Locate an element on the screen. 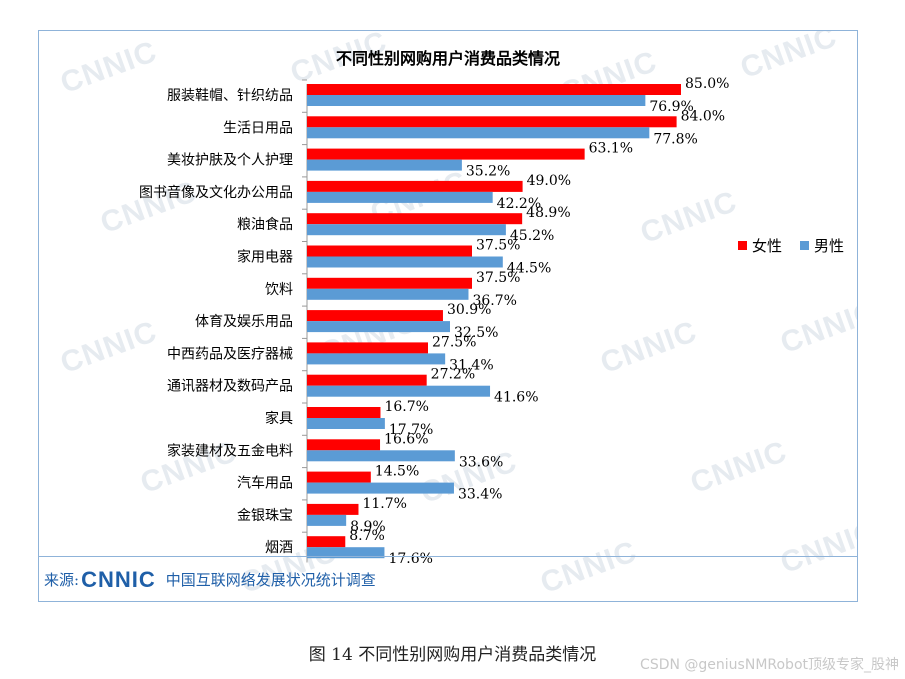  category-label: 中西药品及医疗器械 is located at coordinates (230, 354).